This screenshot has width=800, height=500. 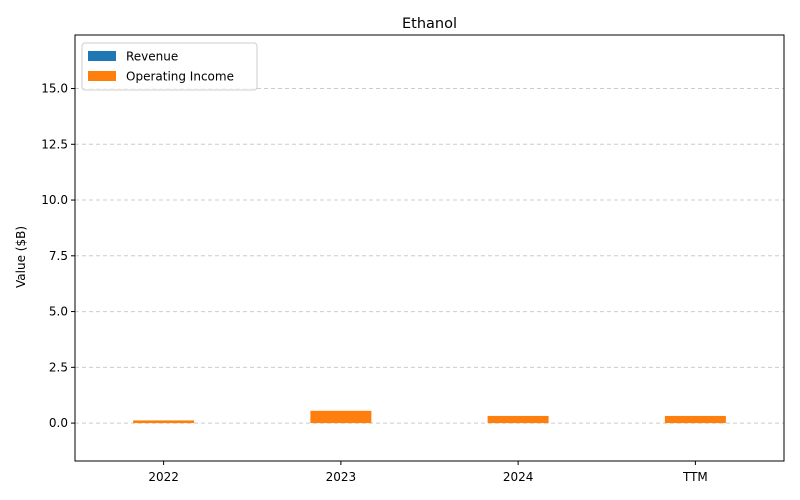 What do you see at coordinates (58, 367) in the screenshot?
I see `y-tick-label: 2.5` at bounding box center [58, 367].